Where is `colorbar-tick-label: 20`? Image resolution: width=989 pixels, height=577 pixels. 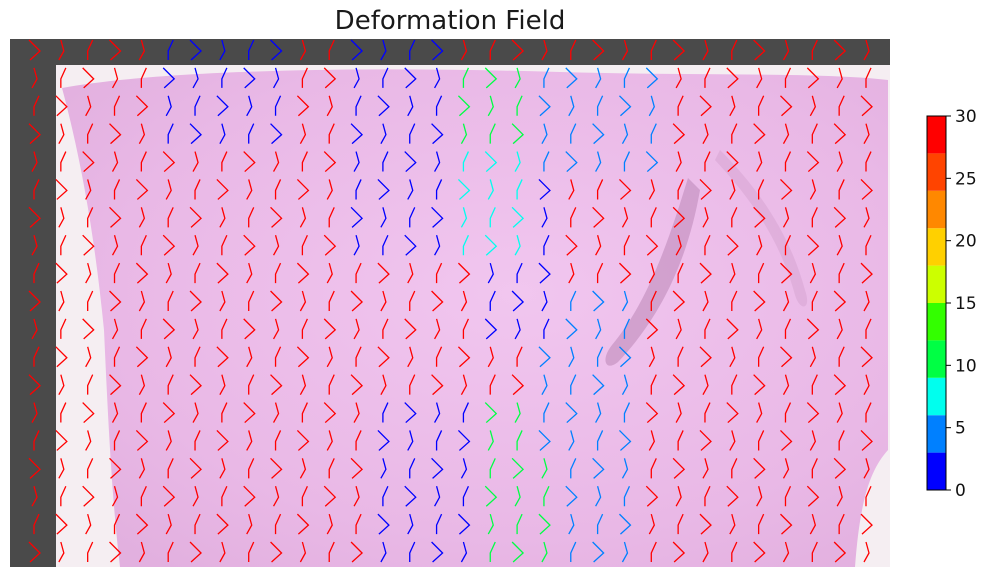 colorbar-tick-label: 20 is located at coordinates (966, 242).